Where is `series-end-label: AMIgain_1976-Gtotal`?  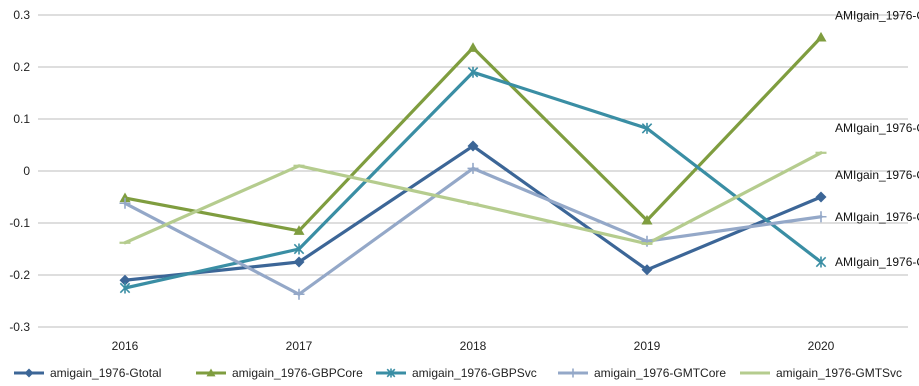 series-end-label: AMIgain_1976-Gtotal is located at coordinates (877, 175).